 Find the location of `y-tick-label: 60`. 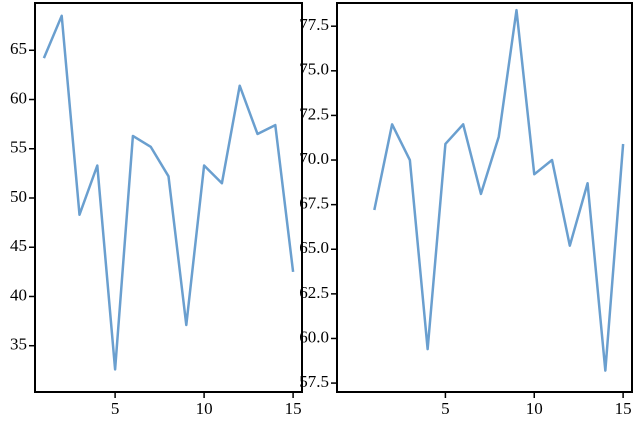

y-tick-label: 60 is located at coordinates (18, 97).